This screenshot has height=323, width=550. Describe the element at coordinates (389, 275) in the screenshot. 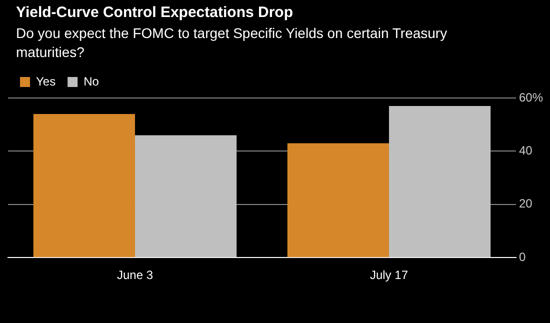

I see `x-tick-label: July 17` at that location.